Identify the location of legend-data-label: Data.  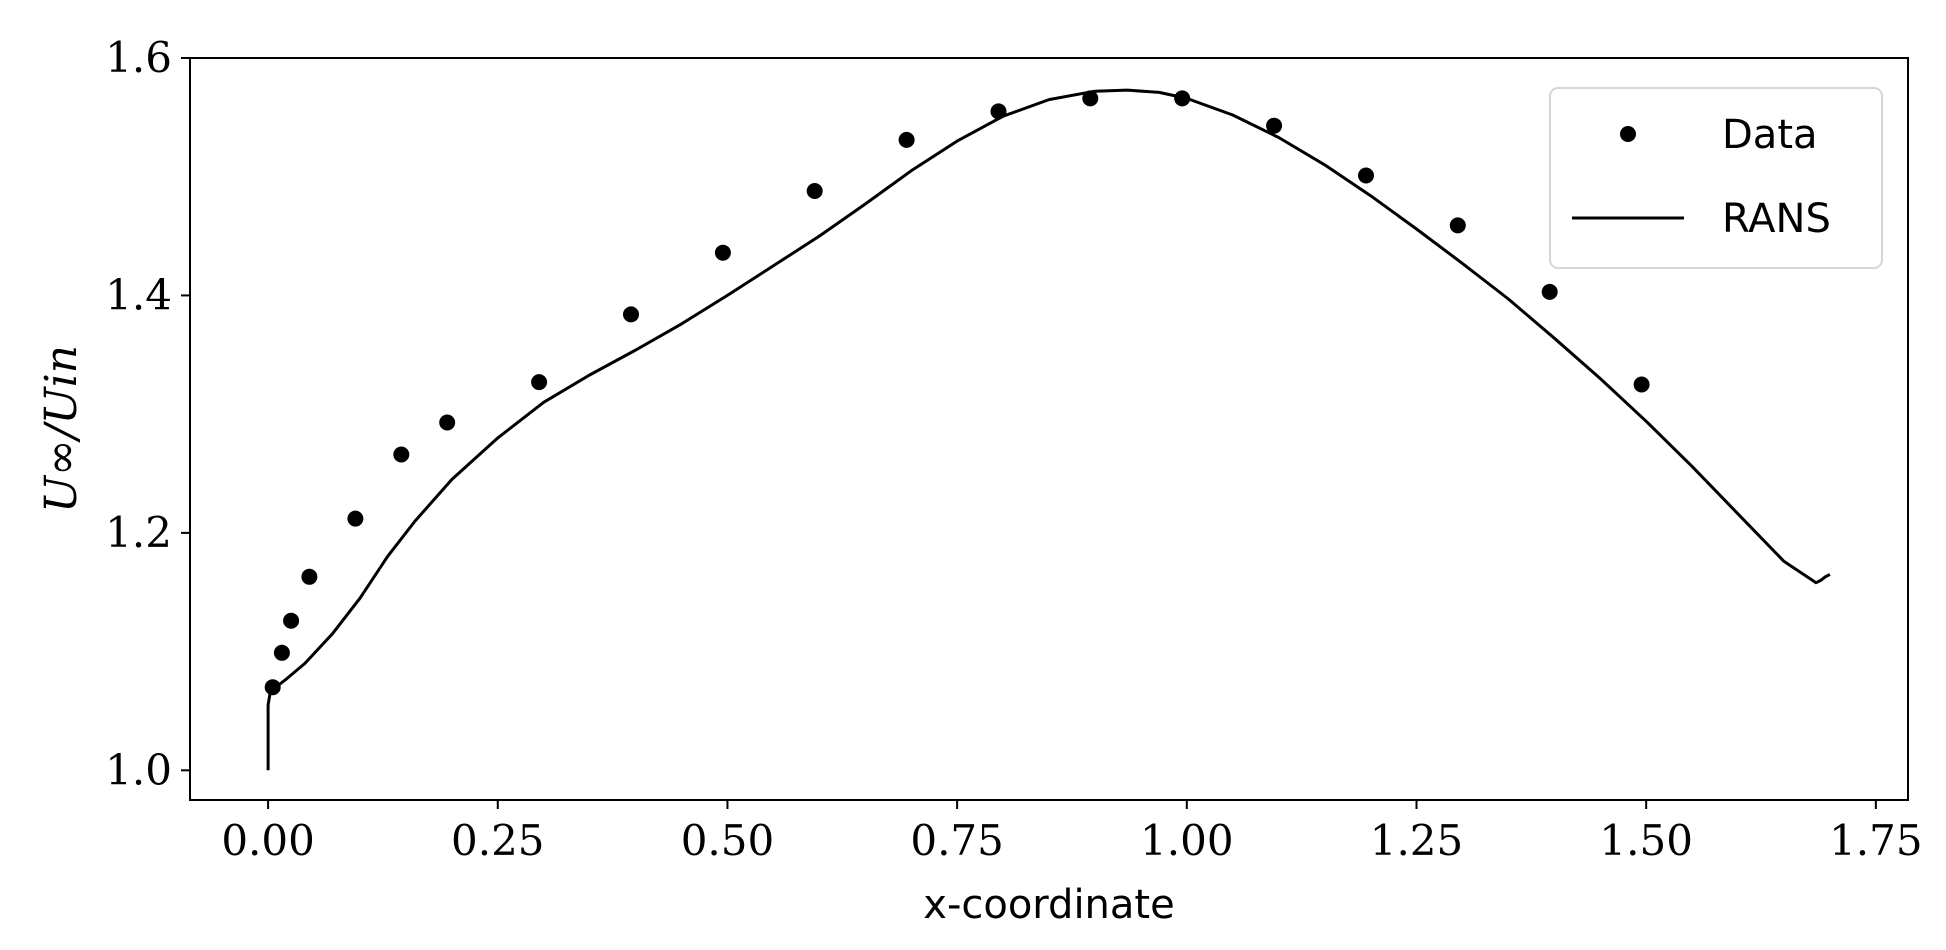
(1770, 135).